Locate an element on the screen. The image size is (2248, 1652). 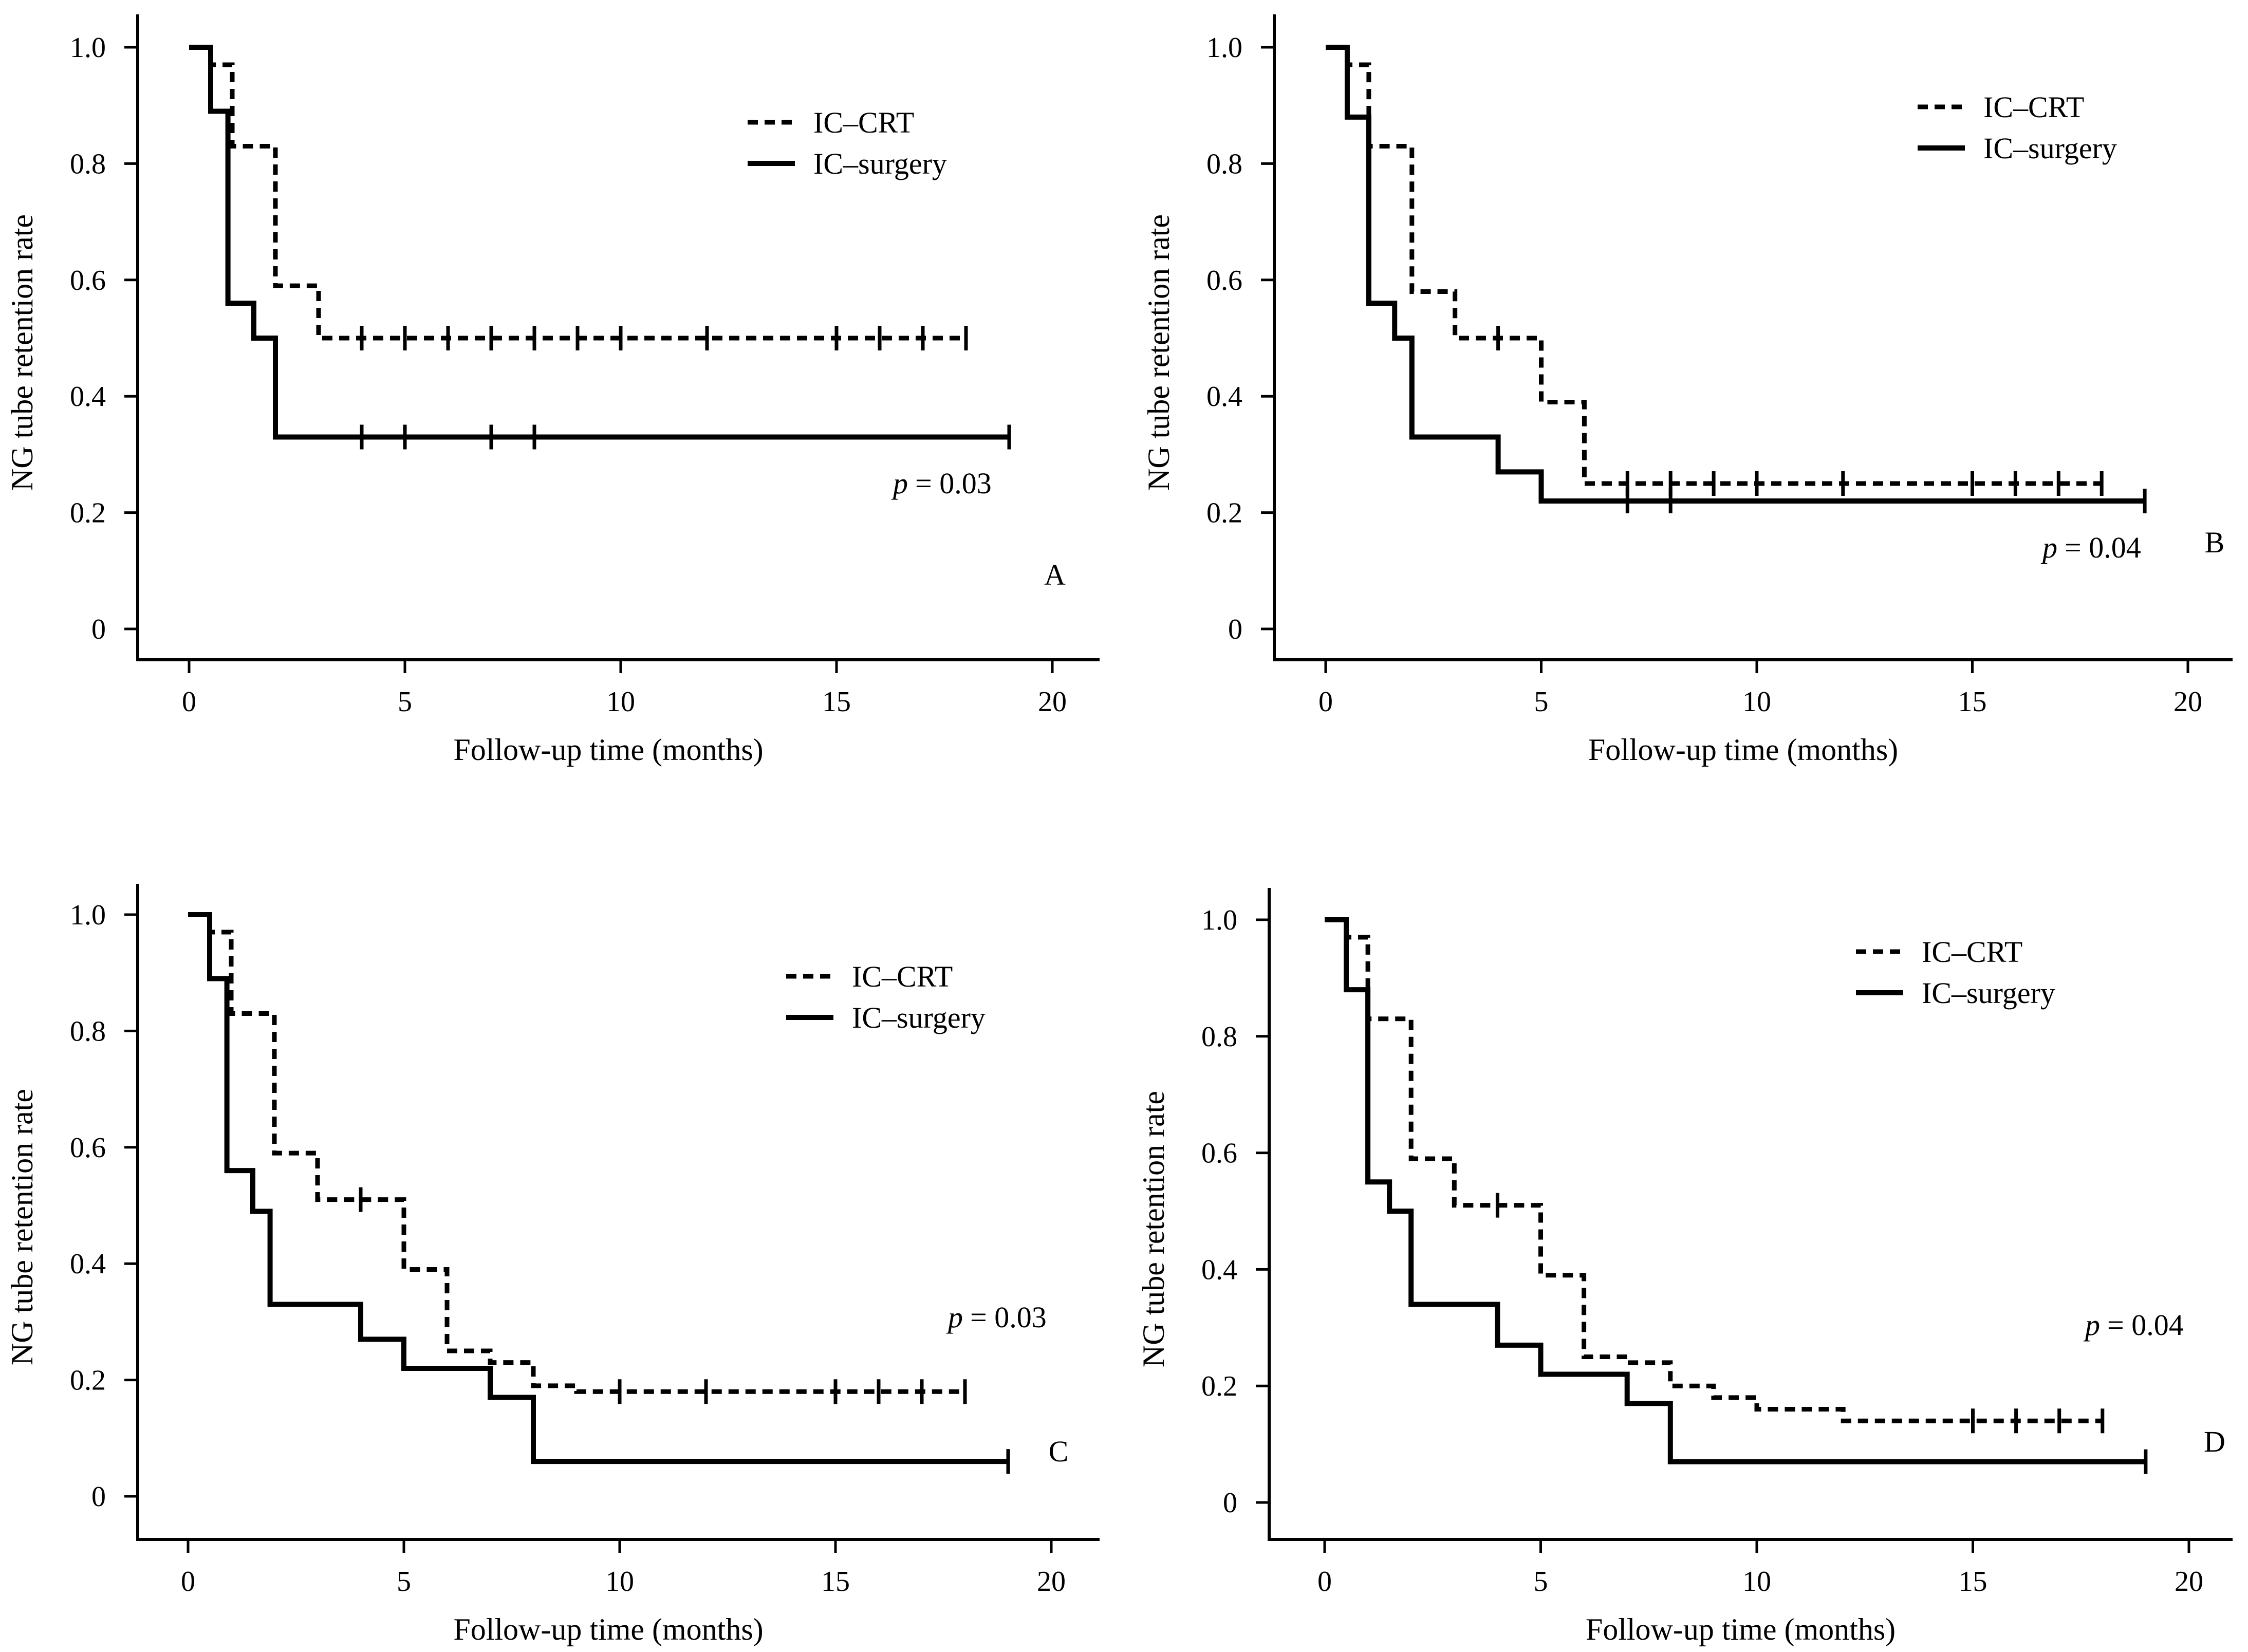
panel-letter: D is located at coordinates (2214, 1441).